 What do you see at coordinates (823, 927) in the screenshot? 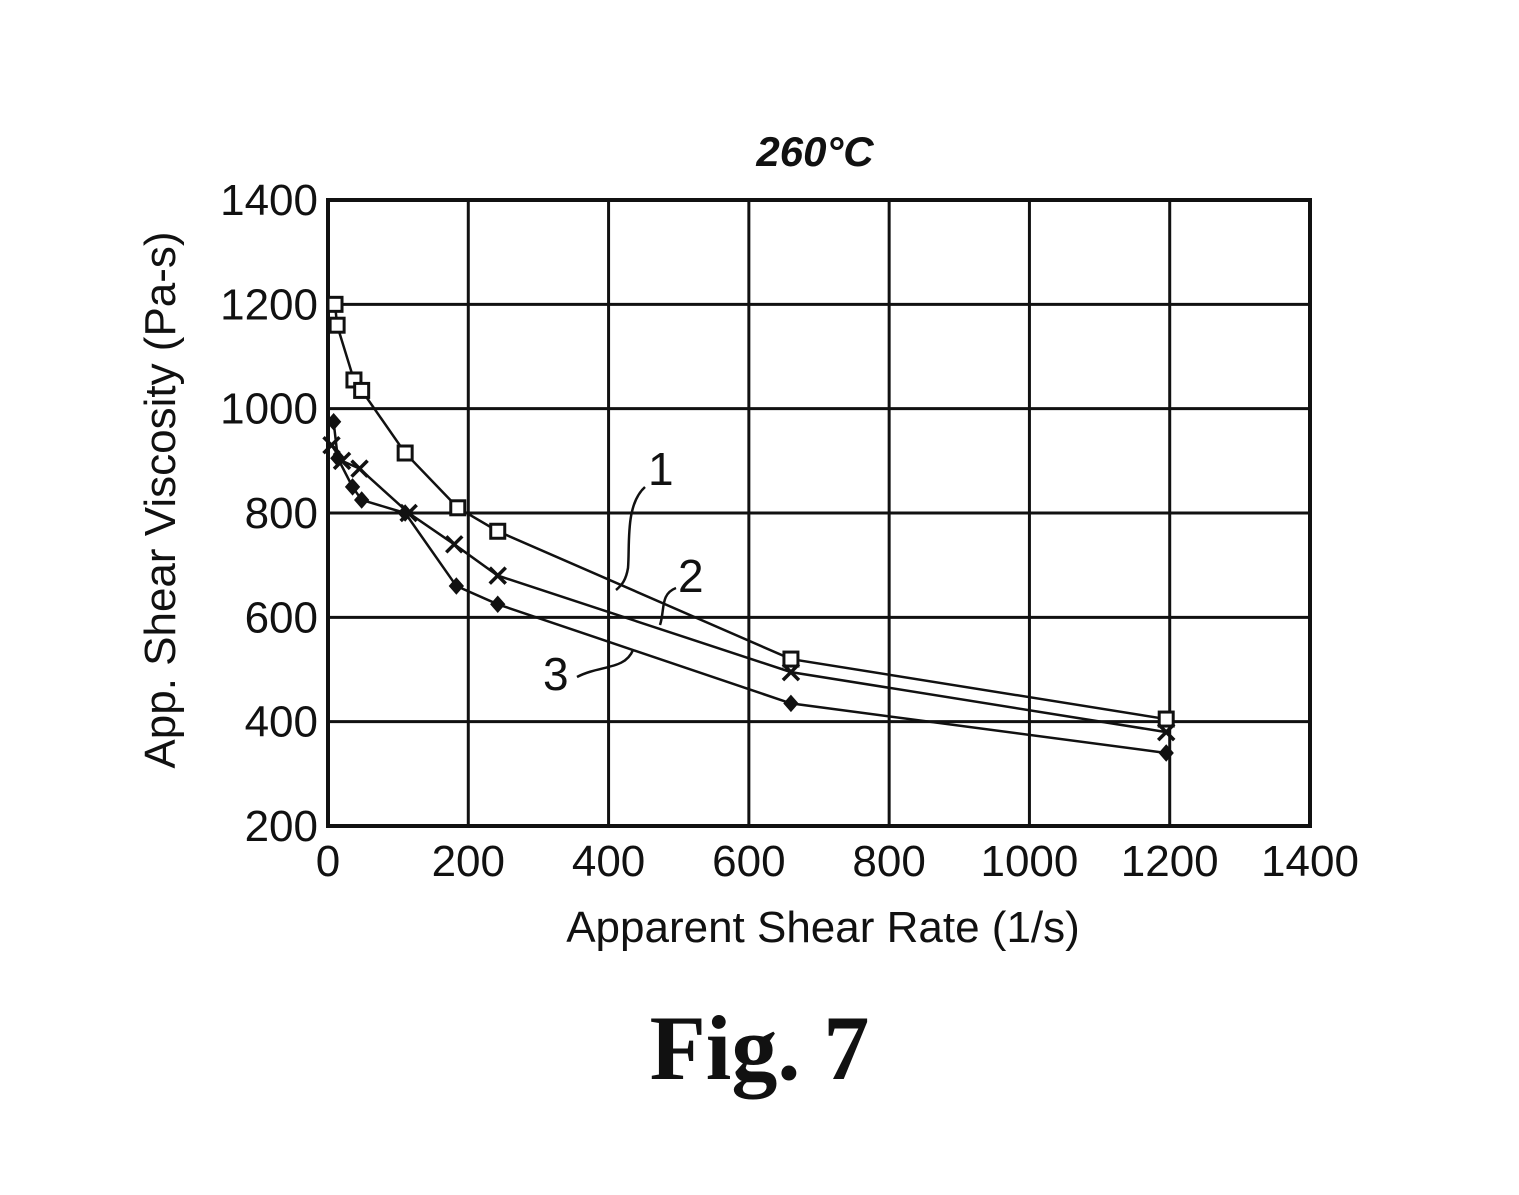
I see `x-axis-title: Apparent Shear Rate (1/s)` at bounding box center [823, 927].